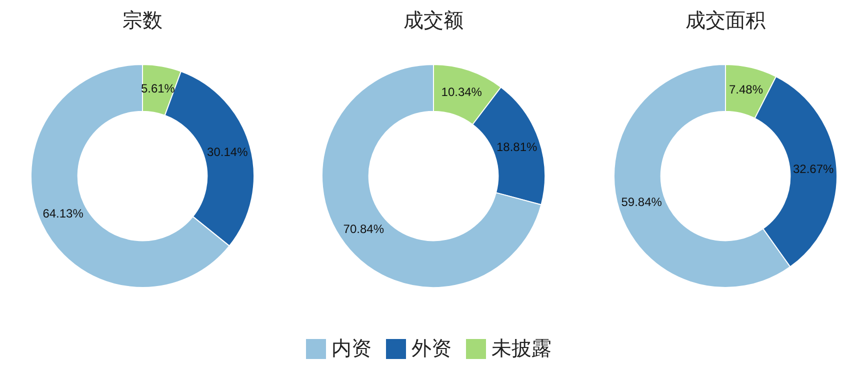  I want to click on legend-label: 内资, so click(352, 348).